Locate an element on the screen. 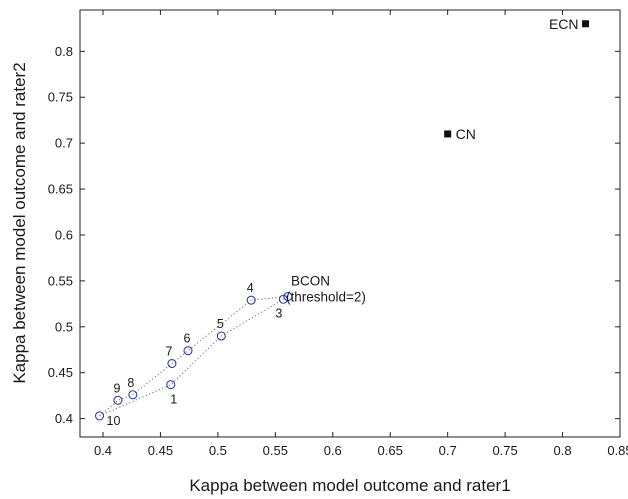 This screenshot has width=628, height=499. point-label-9: 9 is located at coordinates (116, 388).